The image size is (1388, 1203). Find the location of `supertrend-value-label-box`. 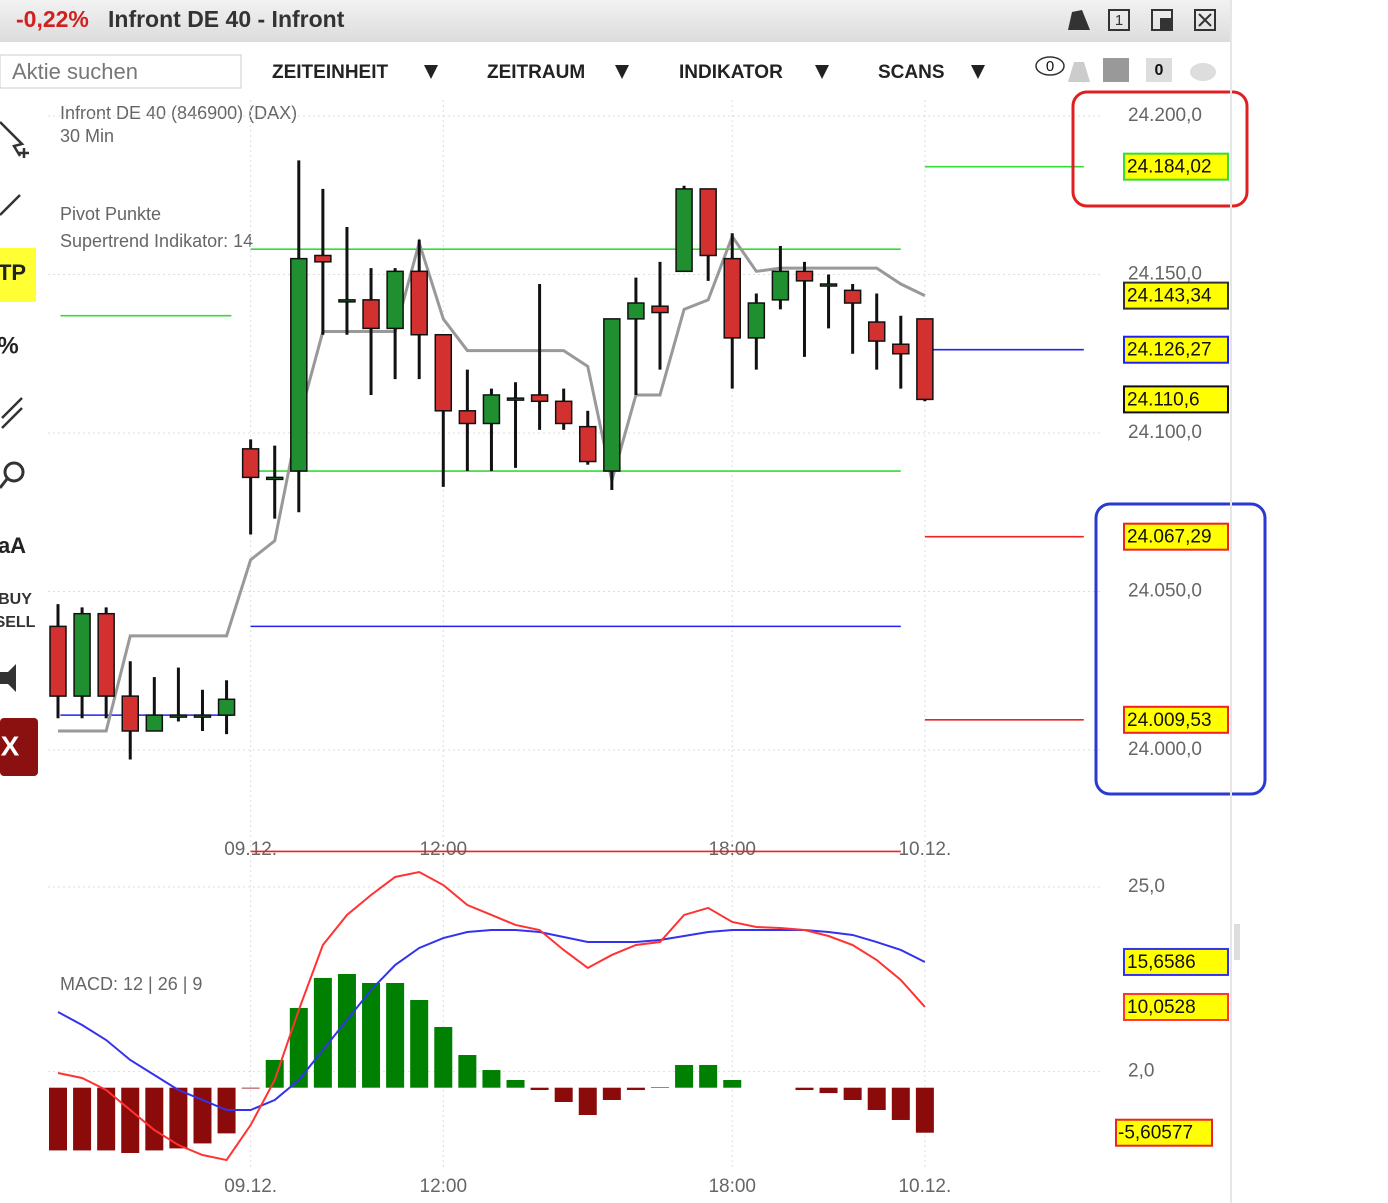

supertrend-value-label-box is located at coordinates (1176, 295).